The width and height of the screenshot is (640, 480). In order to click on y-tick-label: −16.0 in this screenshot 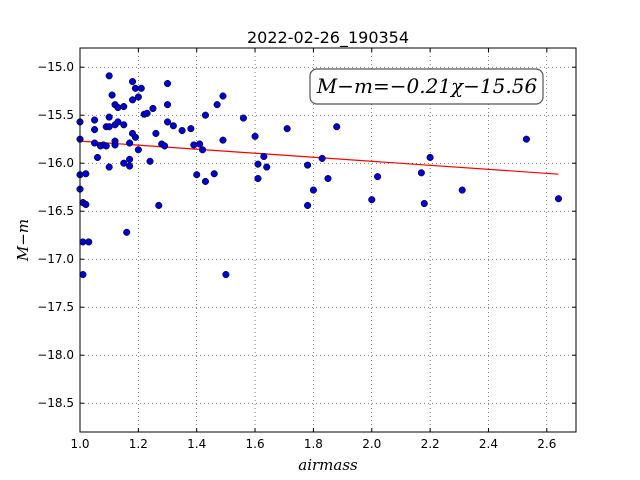, I will do `click(55, 163)`.